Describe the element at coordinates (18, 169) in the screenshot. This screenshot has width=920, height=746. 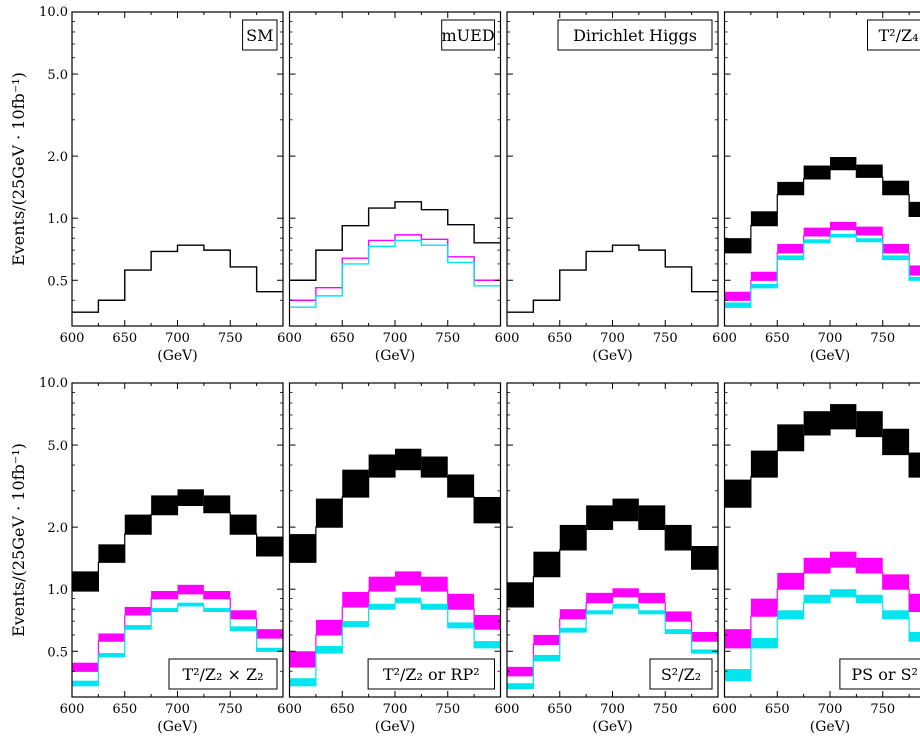
I see `y-axis-label: Events/(25GeV · 10fb⁻¹)` at that location.